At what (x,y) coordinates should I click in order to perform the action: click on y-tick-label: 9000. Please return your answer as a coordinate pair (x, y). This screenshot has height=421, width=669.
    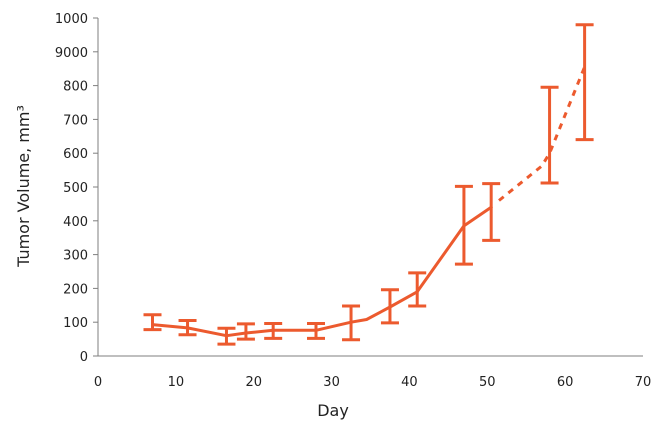
    Looking at the image, I should click on (71, 53).